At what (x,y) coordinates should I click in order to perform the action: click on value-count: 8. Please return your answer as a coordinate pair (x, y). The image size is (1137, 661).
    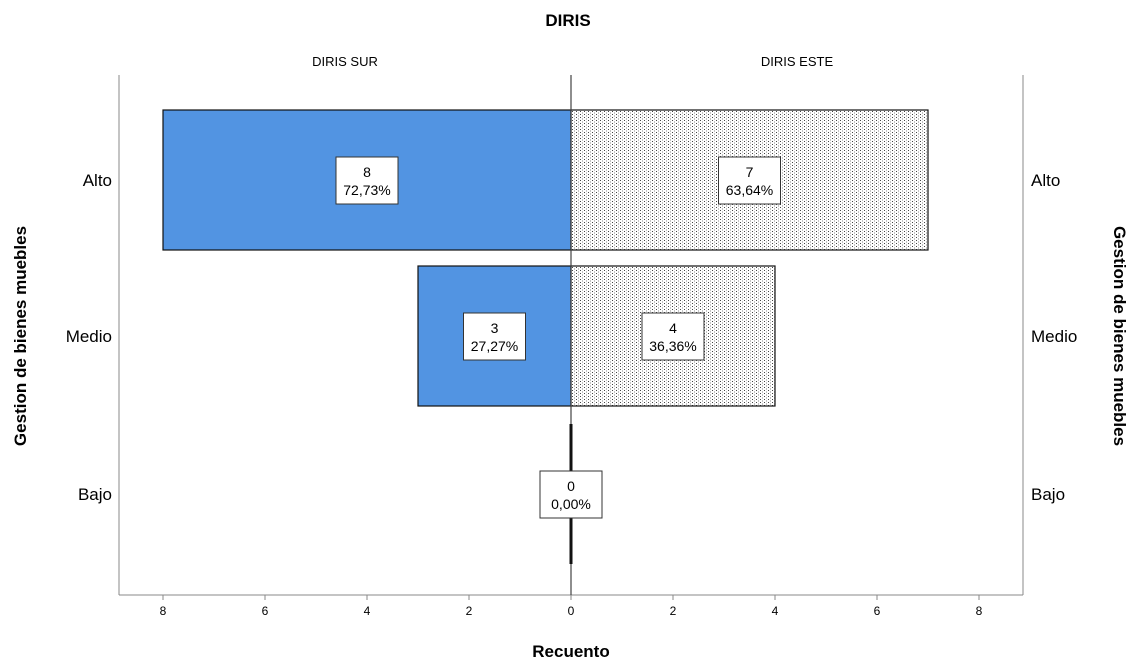
    Looking at the image, I should click on (367, 172).